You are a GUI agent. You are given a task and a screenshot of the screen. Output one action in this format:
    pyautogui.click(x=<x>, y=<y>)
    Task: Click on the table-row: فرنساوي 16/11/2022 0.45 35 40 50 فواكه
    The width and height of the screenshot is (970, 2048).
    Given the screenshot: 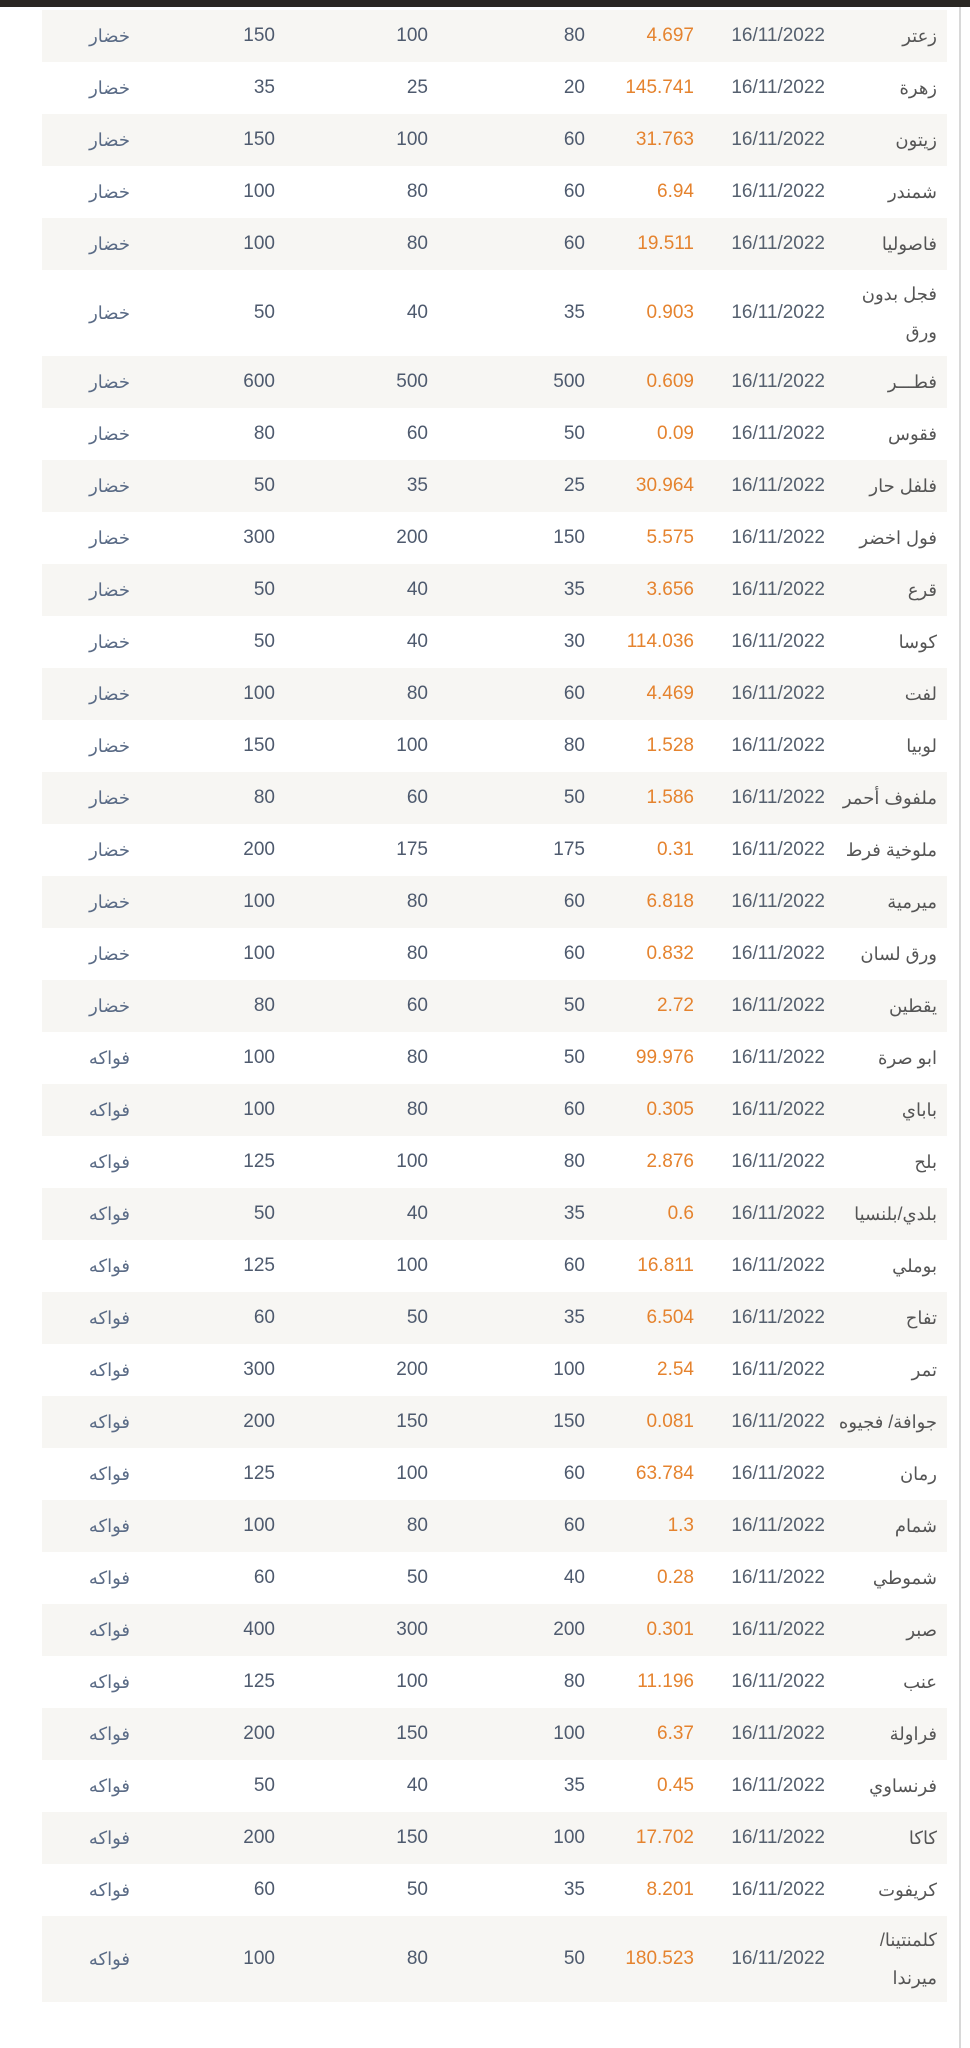 What is the action you would take?
    pyautogui.click(x=494, y=1786)
    